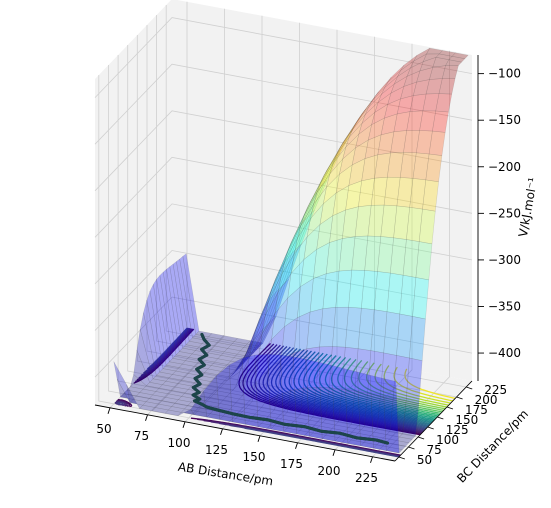 The image size is (551, 508). I want to click on x-tick-label: 175, so click(291, 464).